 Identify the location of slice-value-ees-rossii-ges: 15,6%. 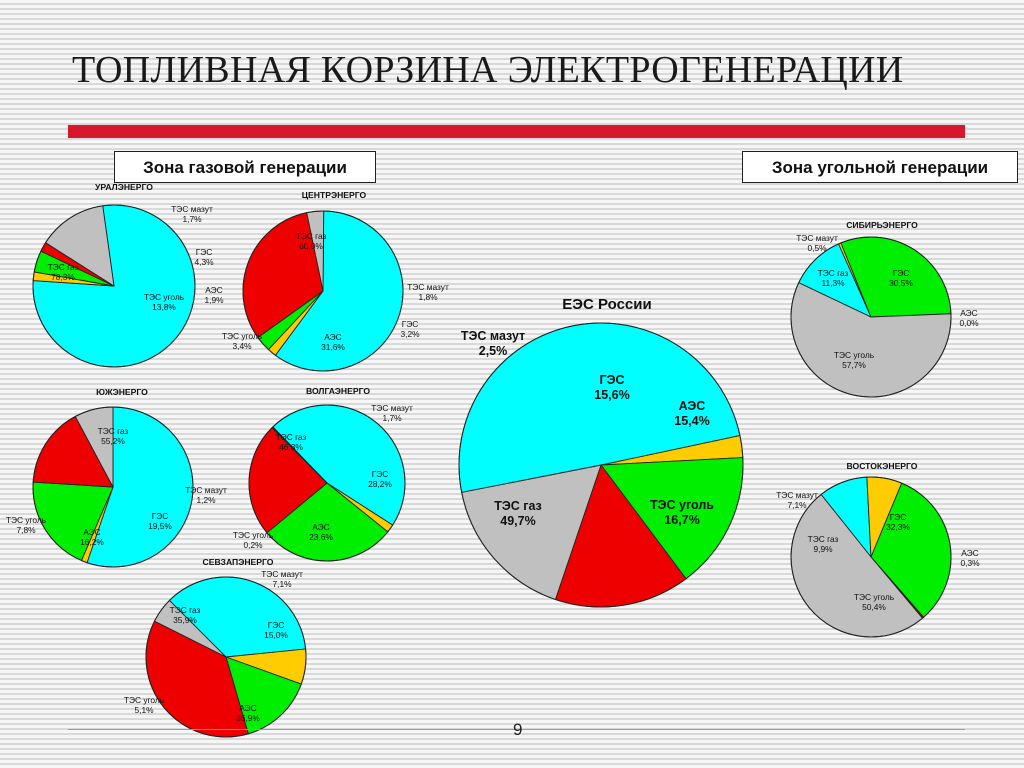
(611, 395).